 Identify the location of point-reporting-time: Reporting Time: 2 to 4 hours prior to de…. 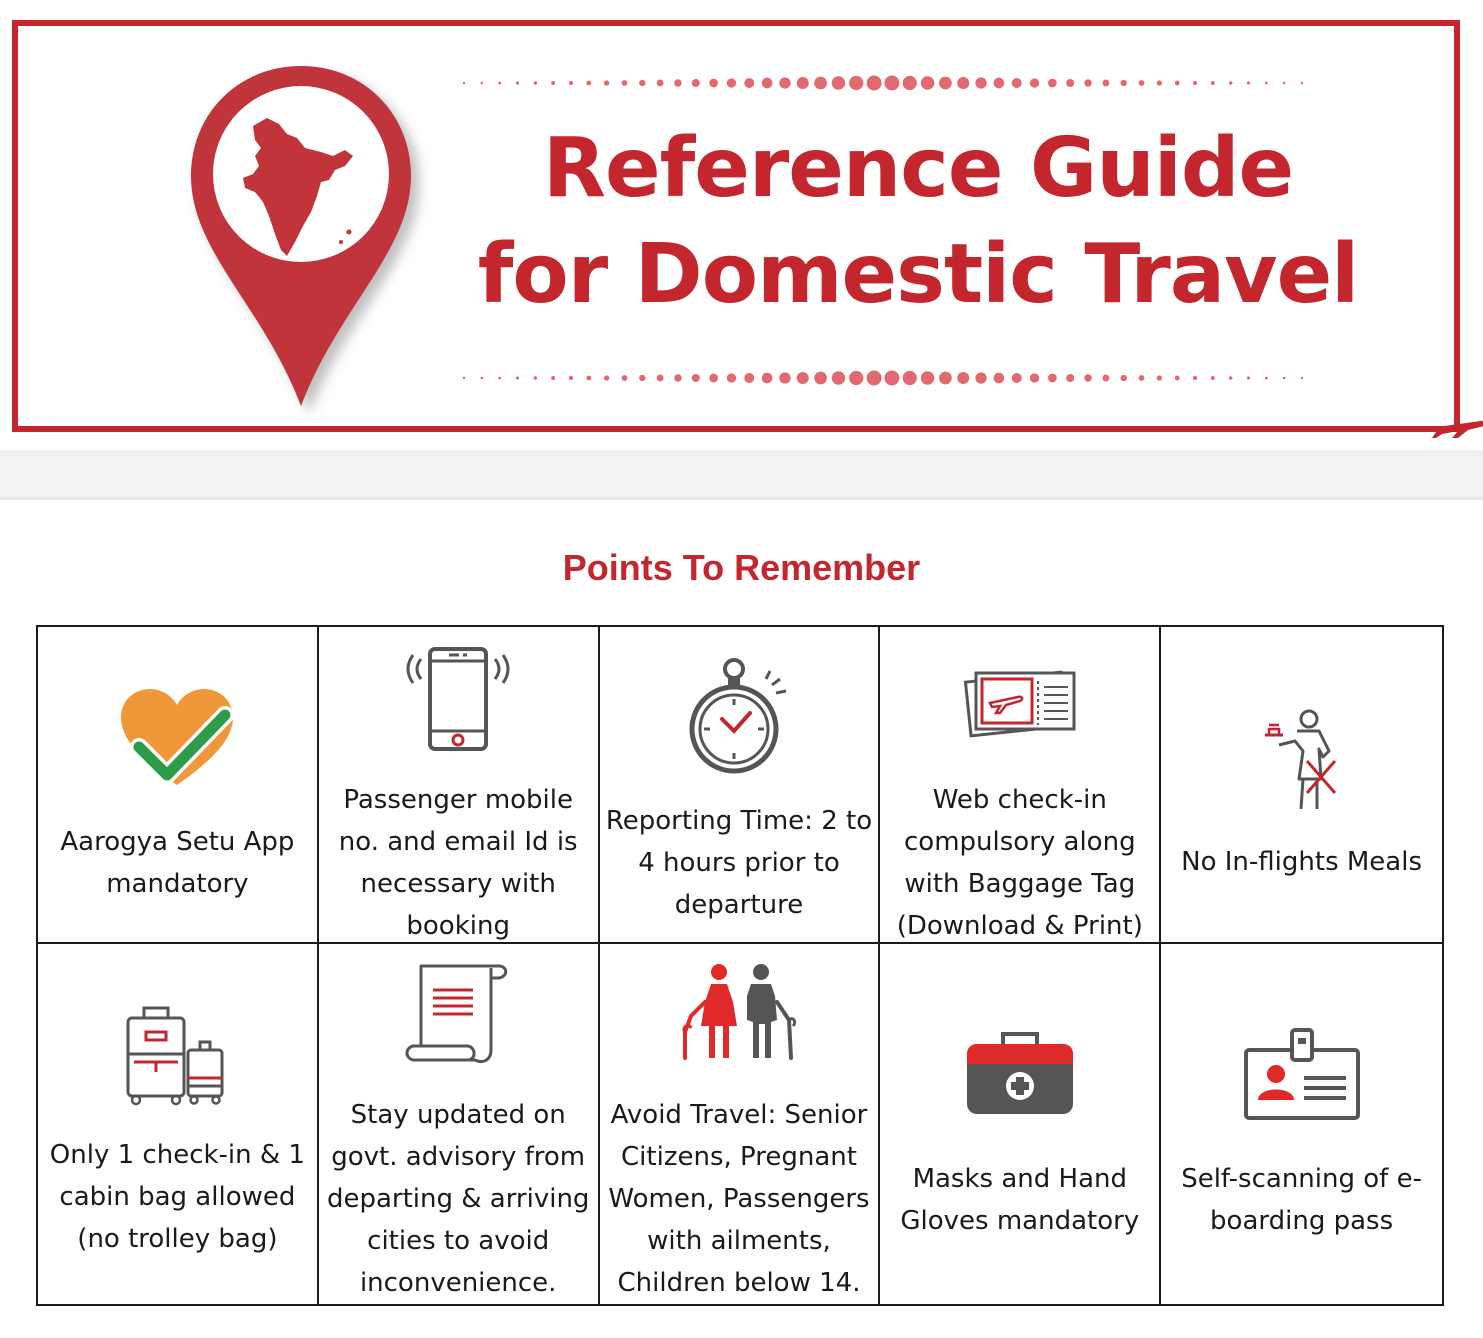
(740, 785).